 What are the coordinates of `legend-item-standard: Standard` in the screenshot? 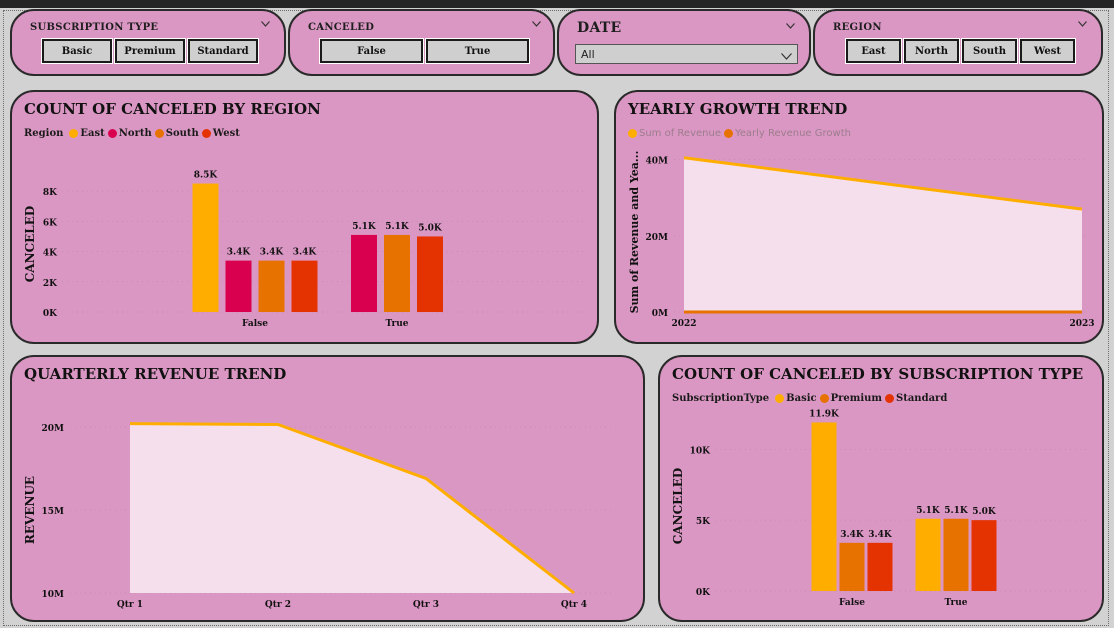 It's located at (916, 398).